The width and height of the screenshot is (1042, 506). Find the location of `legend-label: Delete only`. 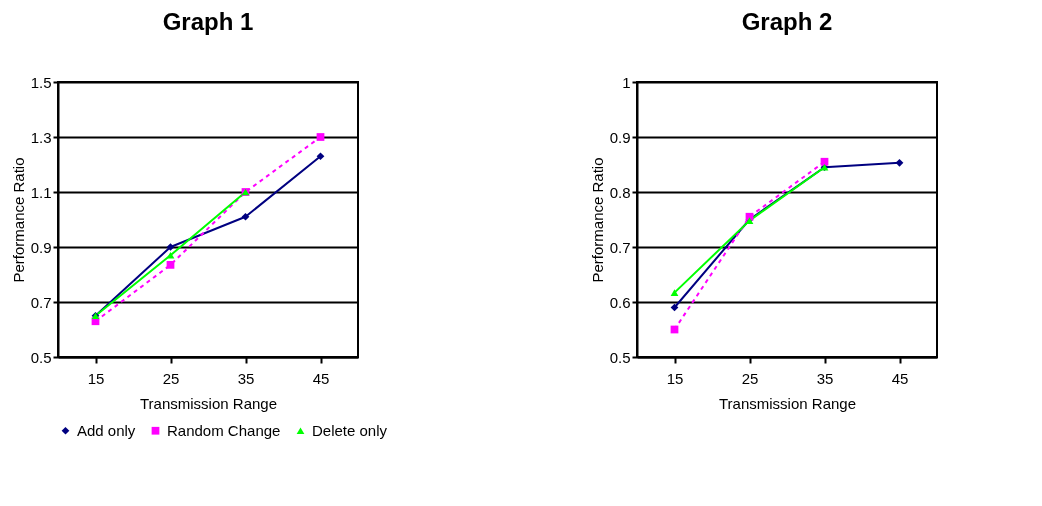

legend-label: Delete only is located at coordinates (350, 430).